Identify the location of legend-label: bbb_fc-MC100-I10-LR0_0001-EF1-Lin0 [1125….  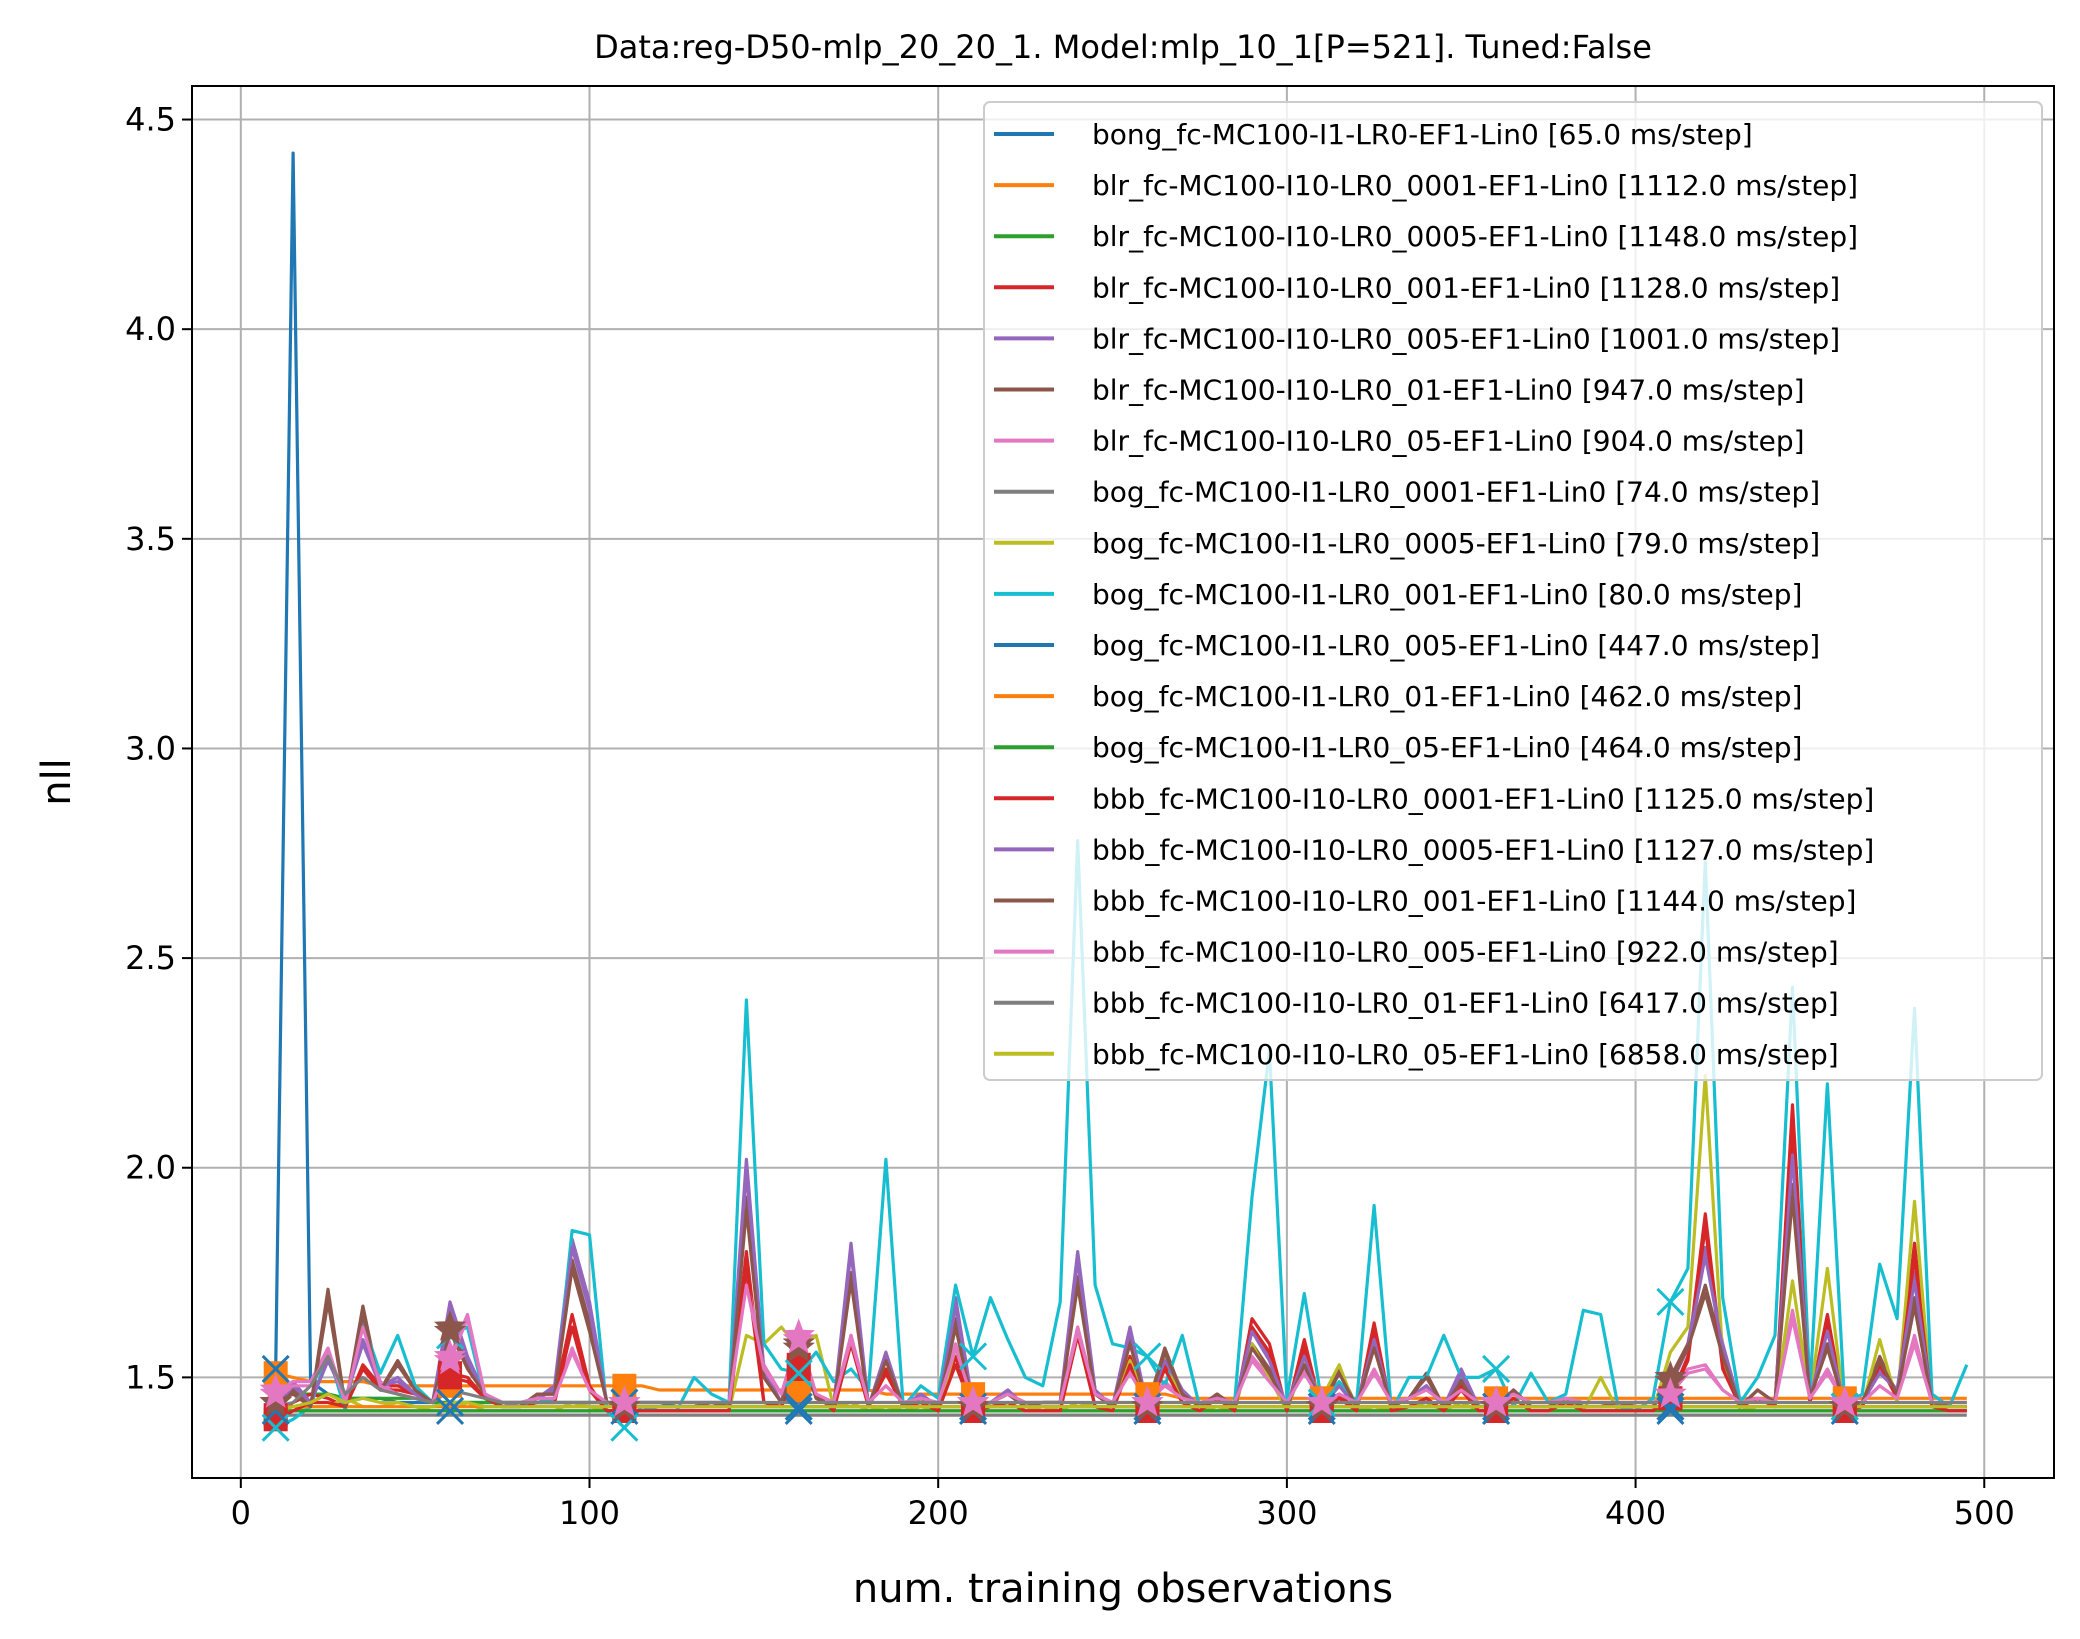
(1483, 798).